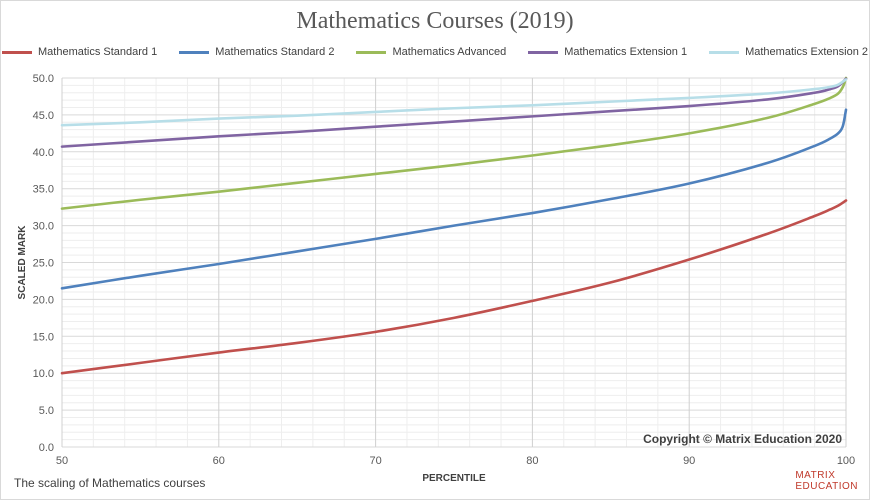 The height and width of the screenshot is (500, 870). Describe the element at coordinates (454, 478) in the screenshot. I see `x-axis-label: PERCENTILE` at that location.